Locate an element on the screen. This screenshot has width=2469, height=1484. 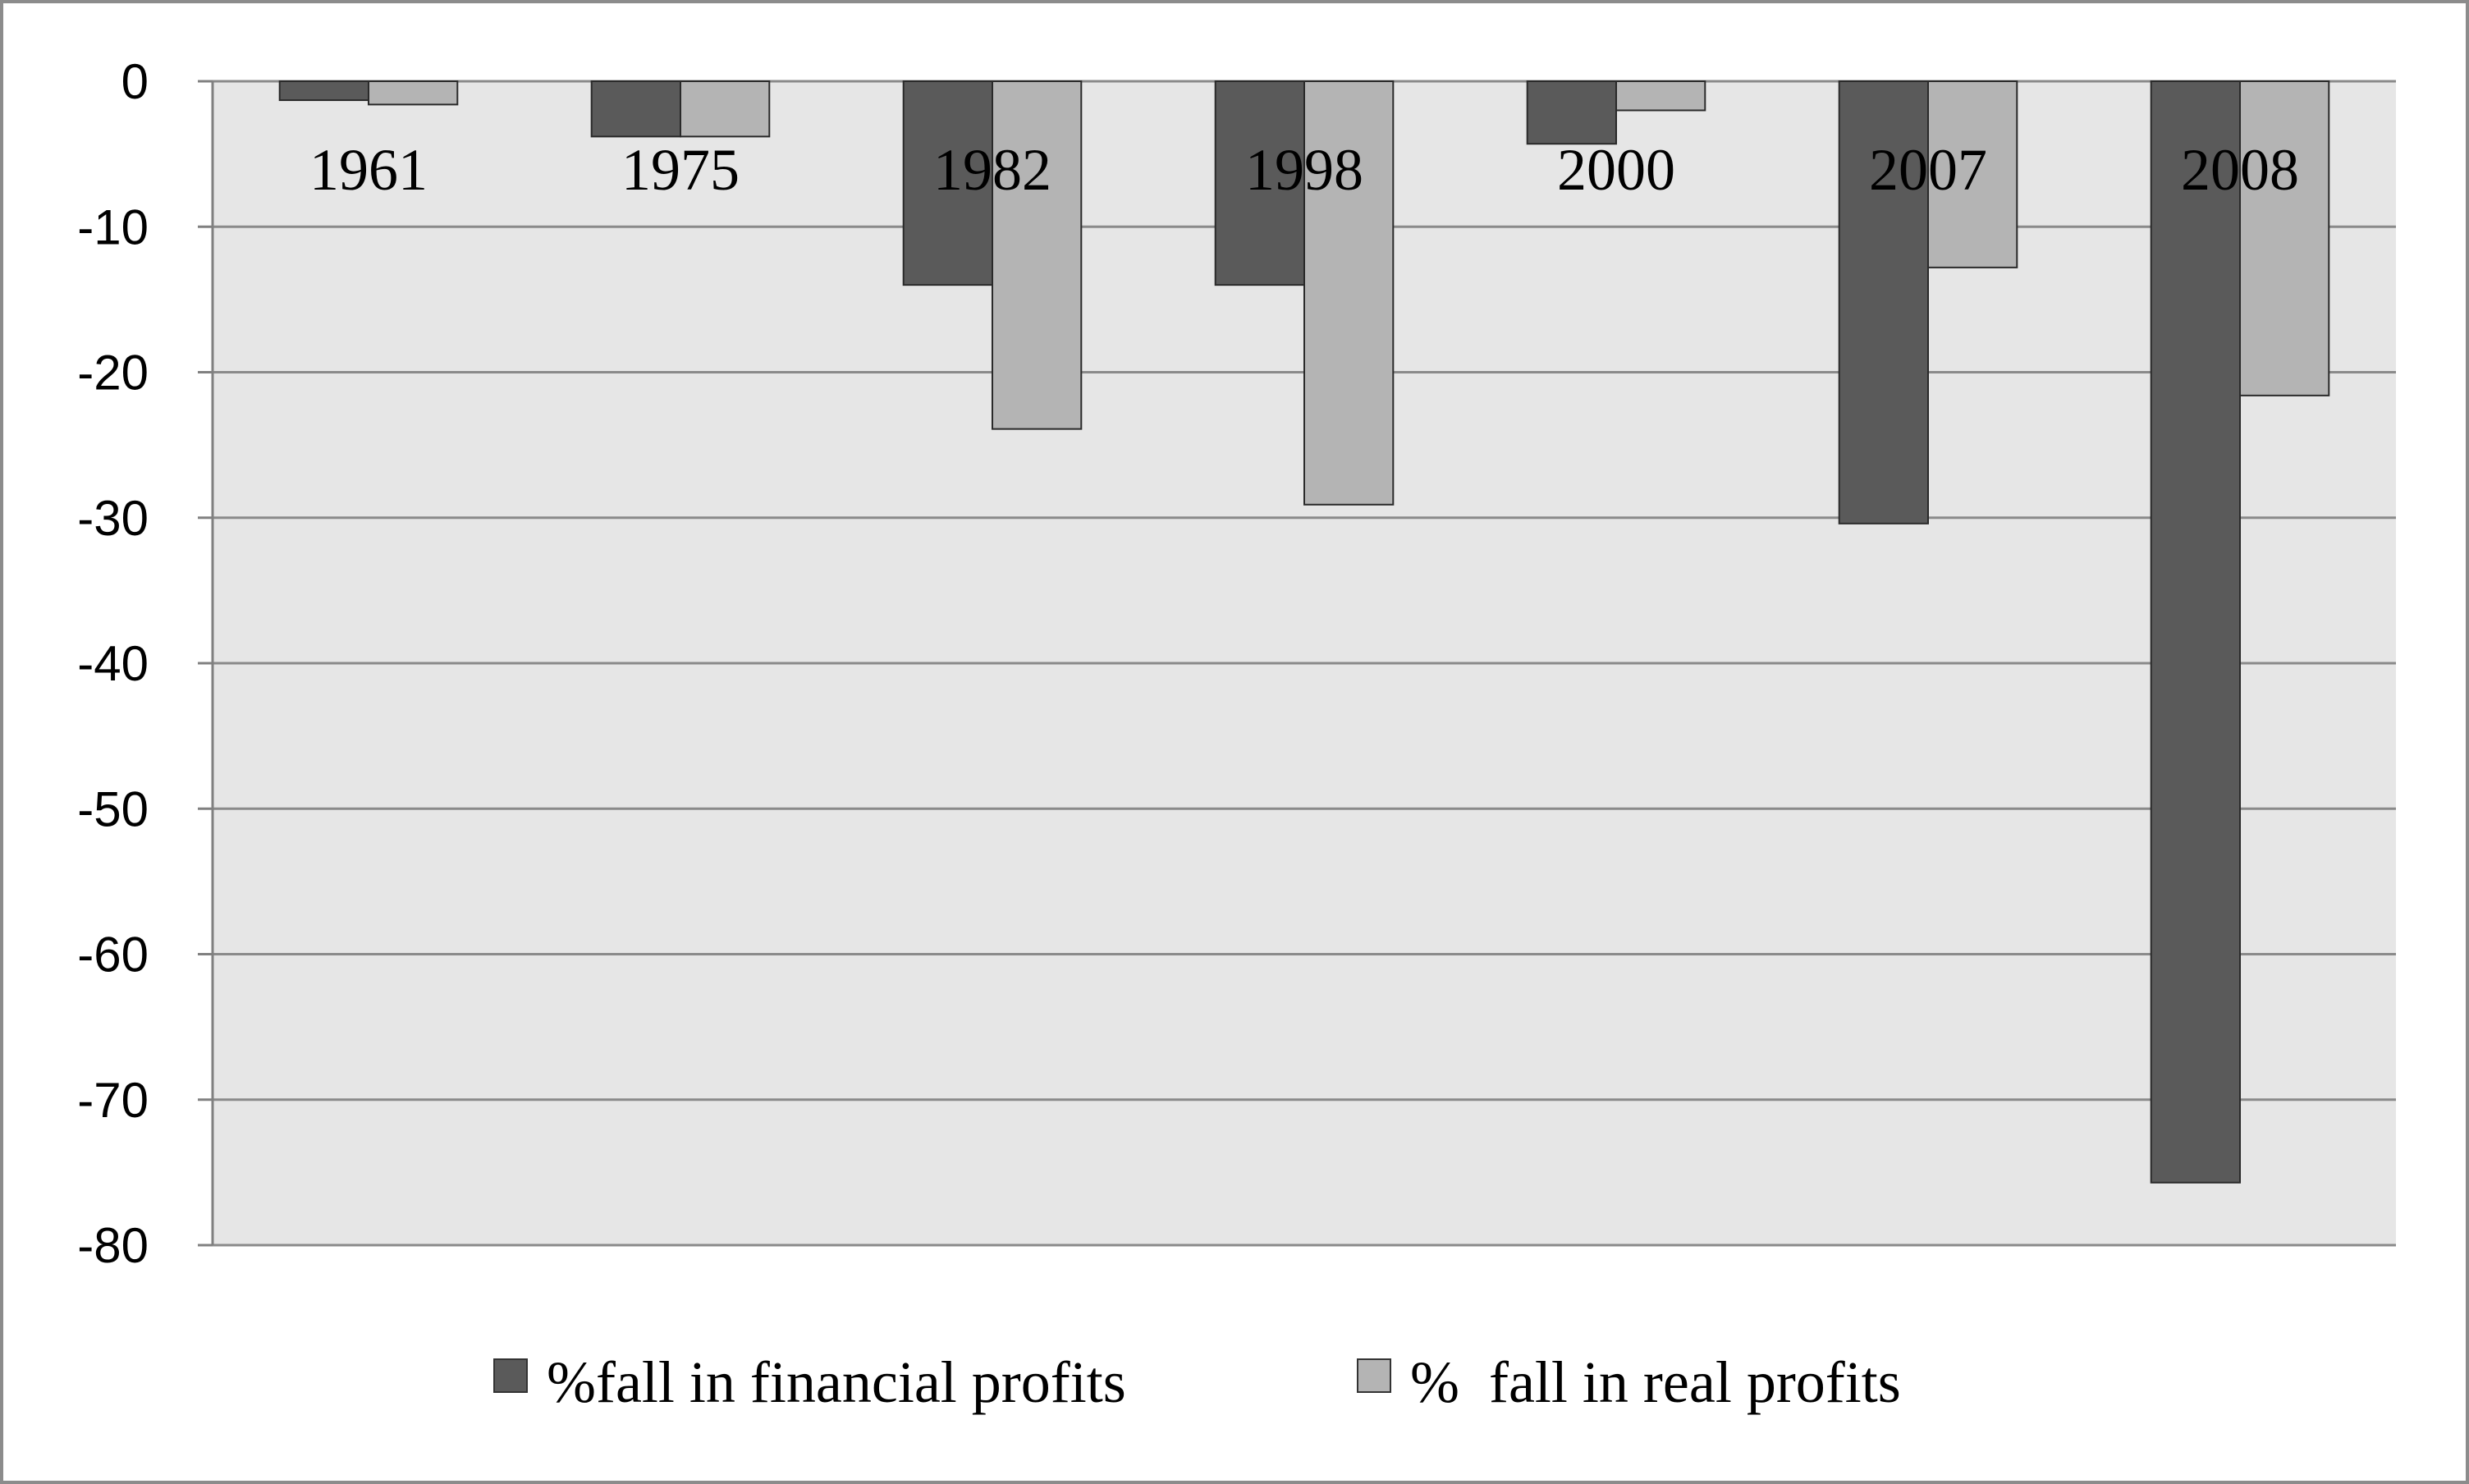
legend-label-real: % fall in real profits is located at coordinates (1655, 1382).